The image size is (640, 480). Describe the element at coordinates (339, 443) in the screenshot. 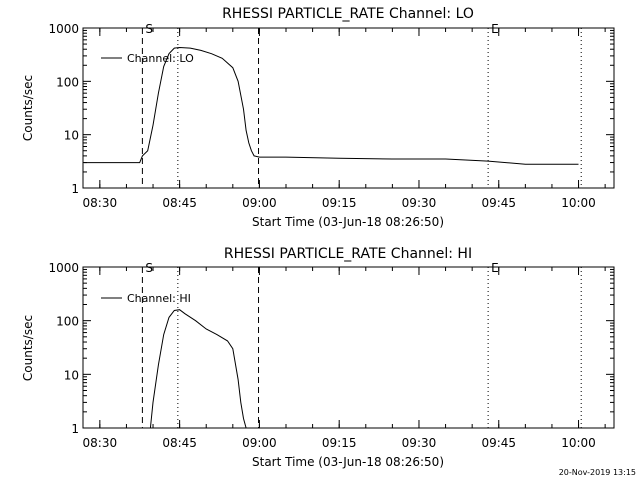

I see `hi-x-tick-label: 09:15` at that location.